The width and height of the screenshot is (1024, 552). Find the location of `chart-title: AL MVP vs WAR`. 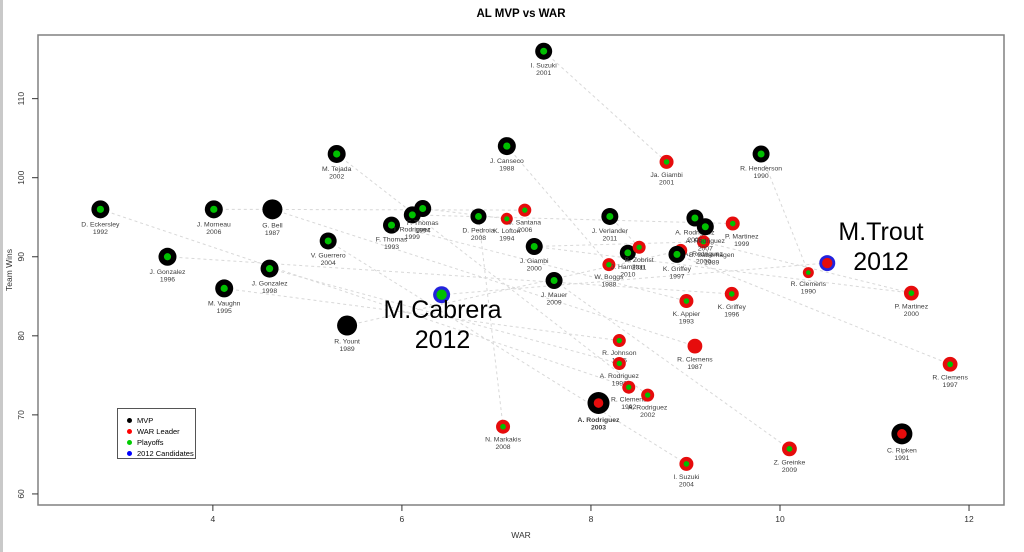

chart-title: AL MVP vs WAR is located at coordinates (521, 14).